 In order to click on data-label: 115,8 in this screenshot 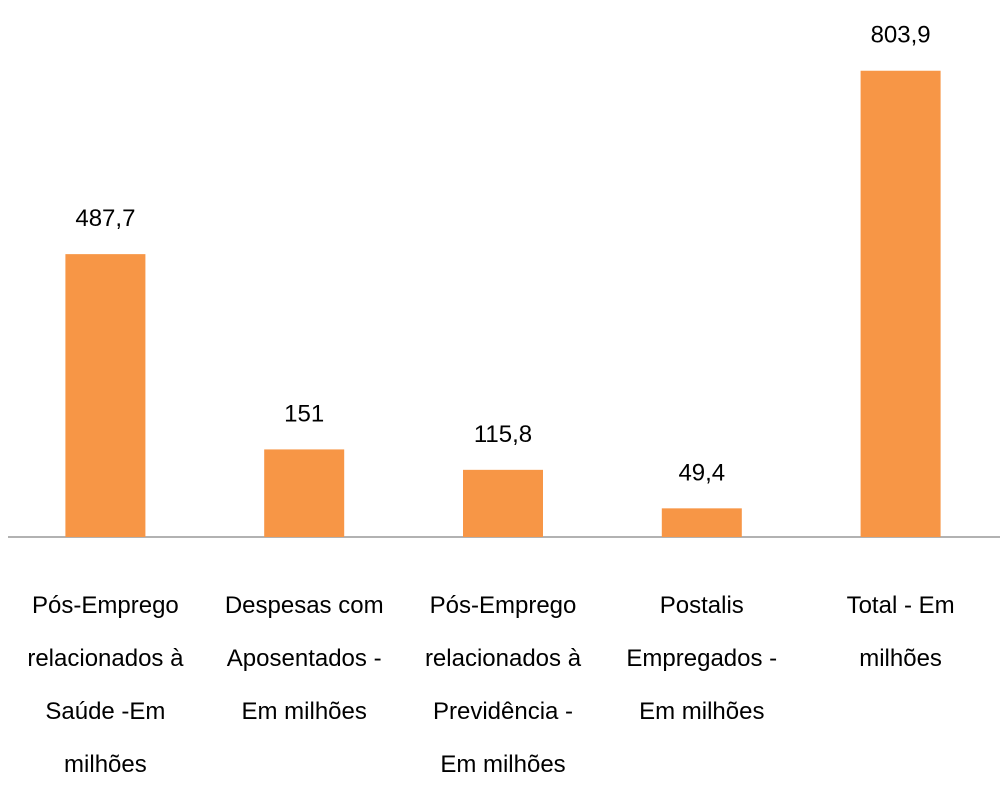, I will do `click(503, 434)`.